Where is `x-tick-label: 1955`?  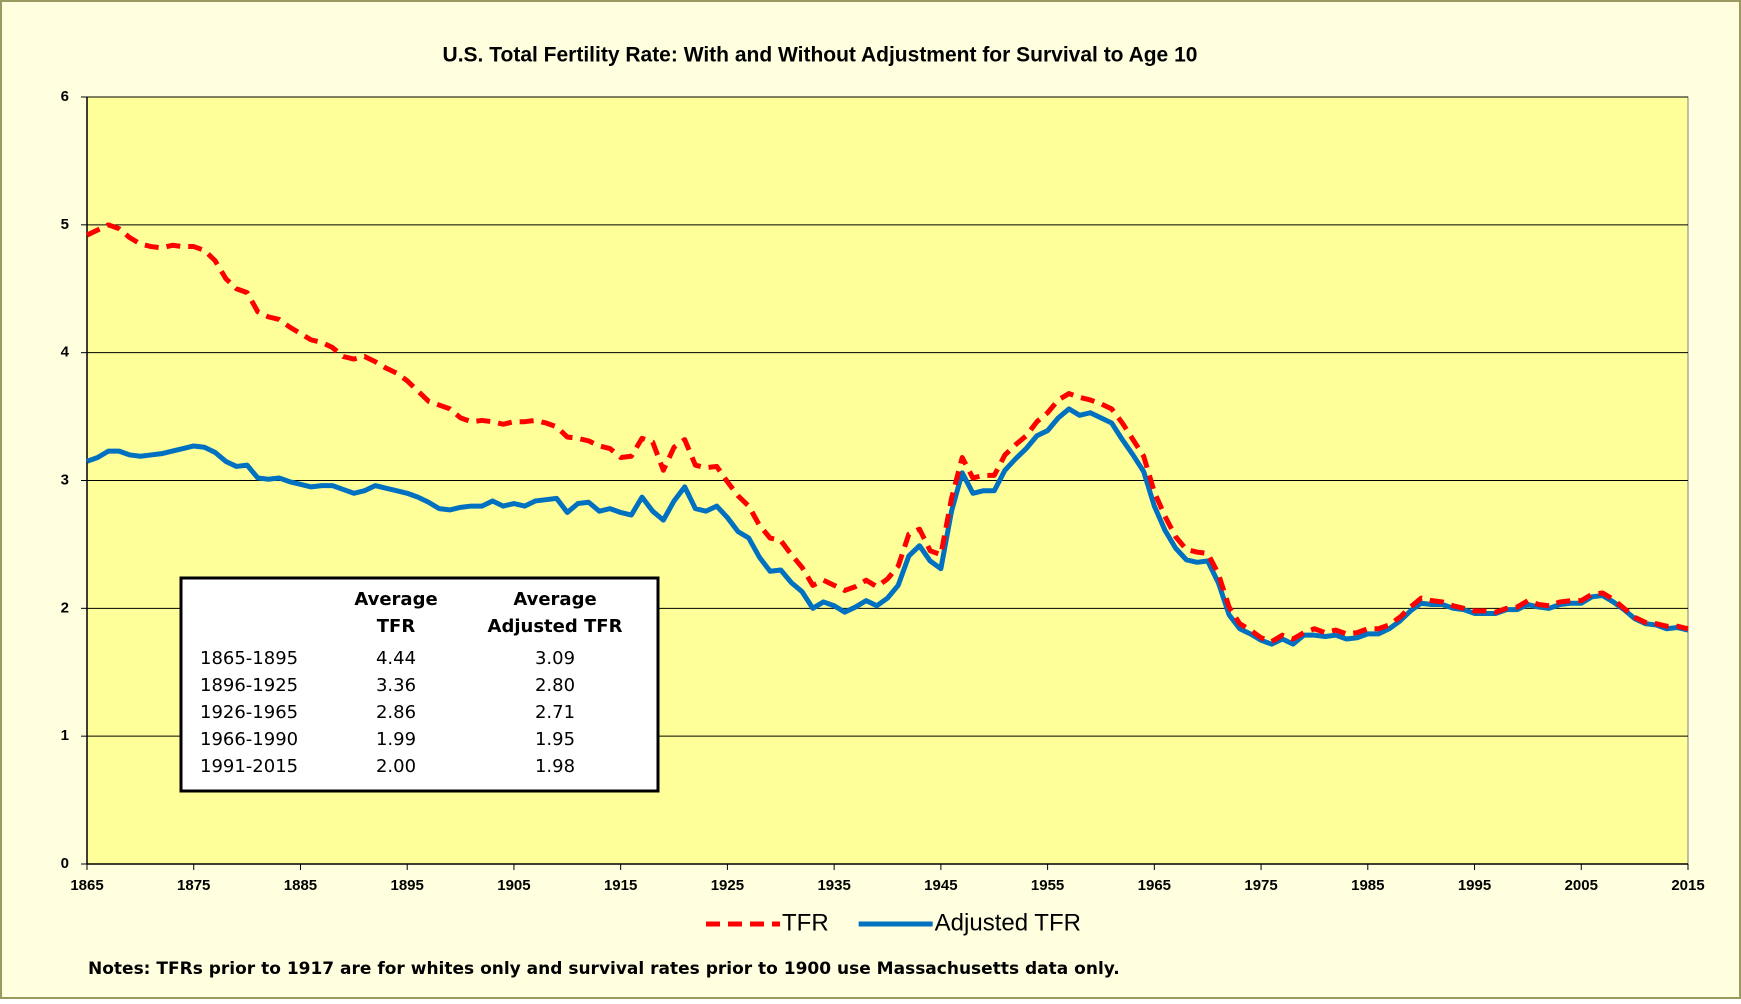 x-tick-label: 1955 is located at coordinates (1047, 885).